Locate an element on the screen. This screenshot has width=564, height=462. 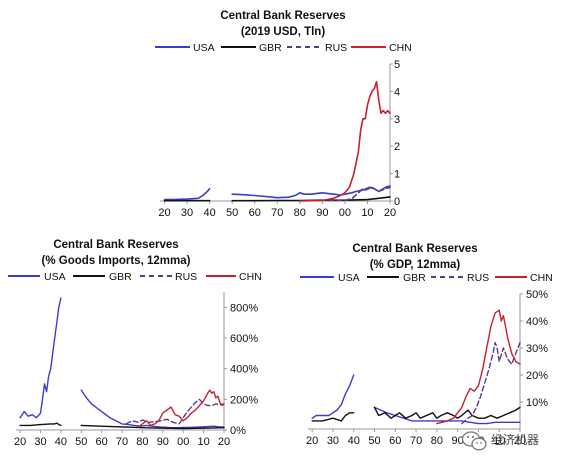
chart2-y-tick-label: 400% is located at coordinates (244, 370).